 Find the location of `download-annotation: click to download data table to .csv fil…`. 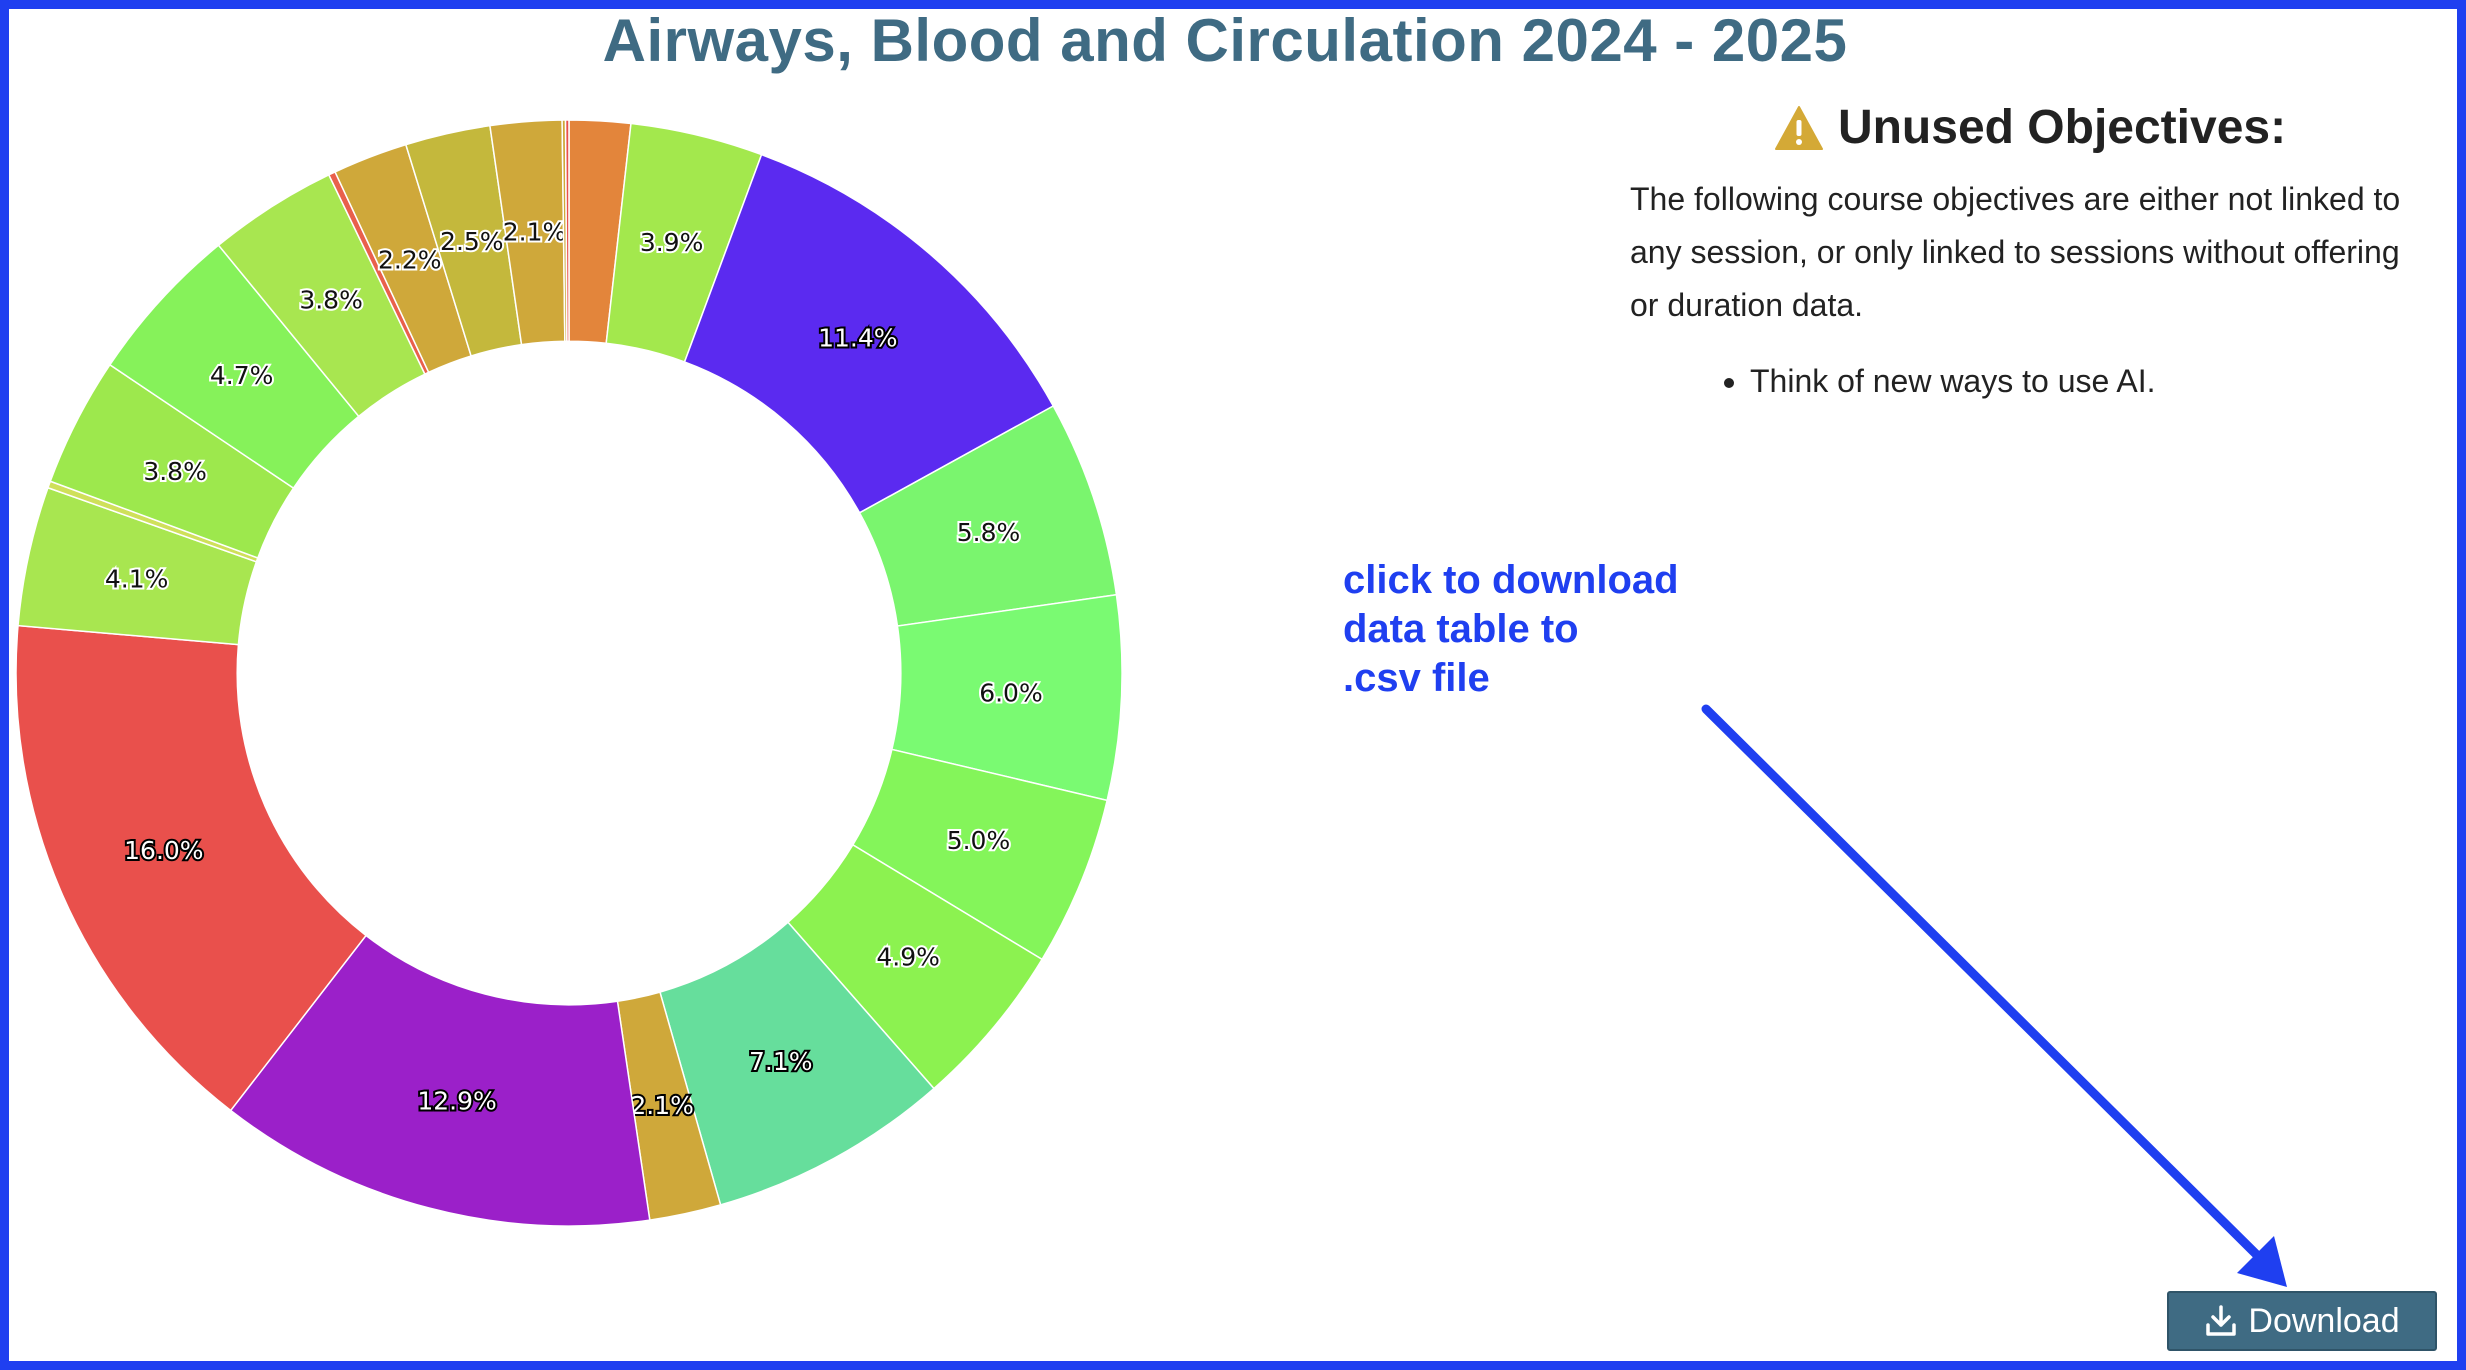

download-annotation: click to download data table to .csv fil… is located at coordinates (1511, 629).